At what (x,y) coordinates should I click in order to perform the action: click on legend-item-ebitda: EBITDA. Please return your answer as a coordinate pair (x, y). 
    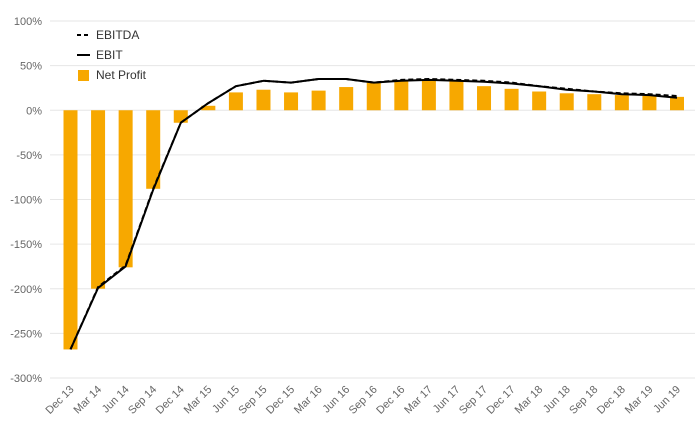
    Looking at the image, I should click on (108, 35).